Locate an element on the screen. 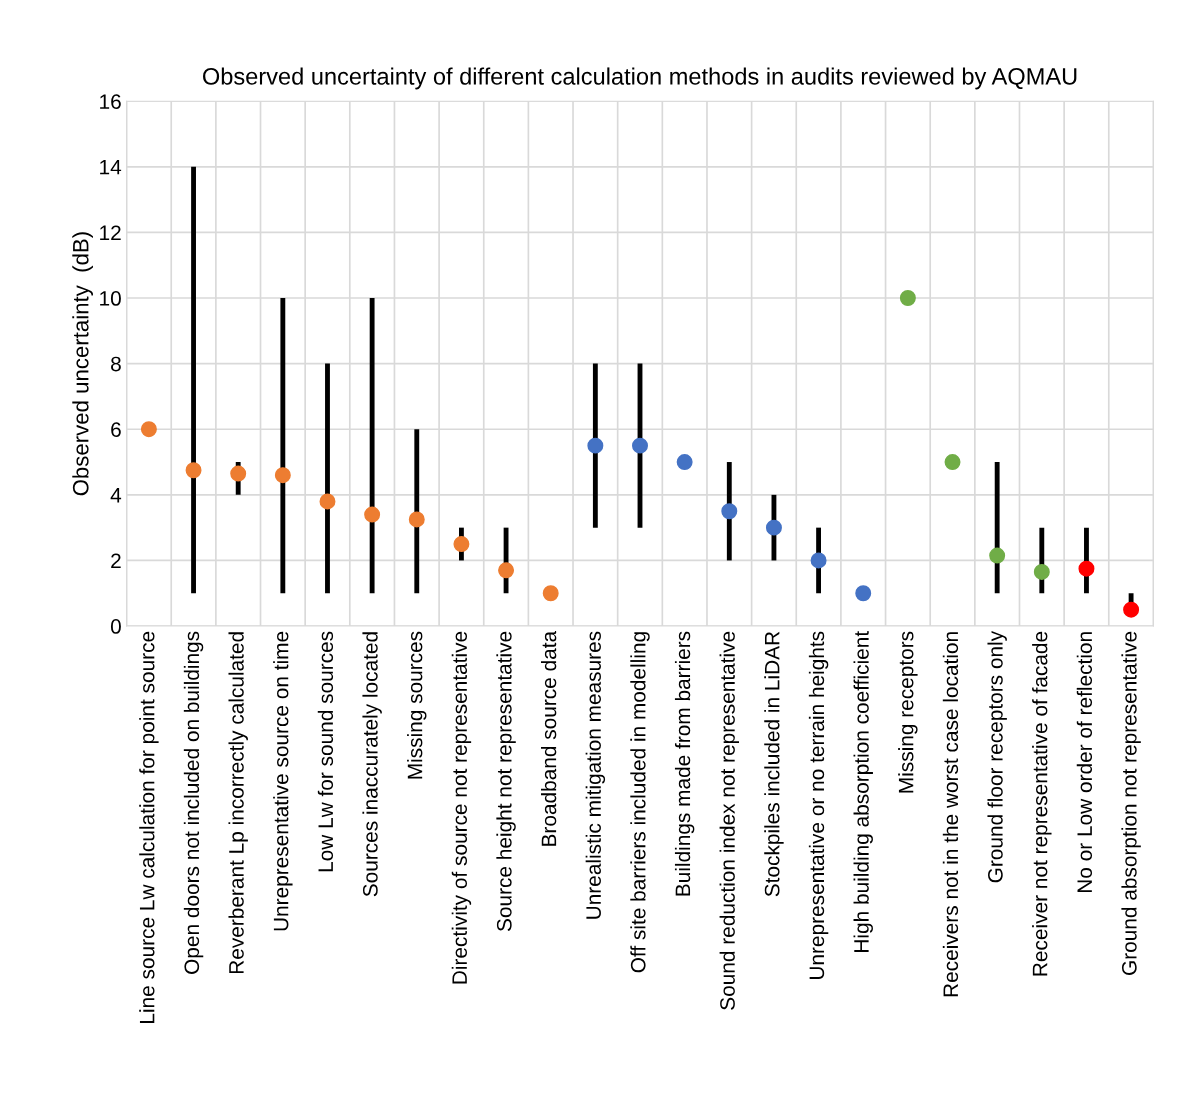 The image size is (1183, 1112). x-tick-label: Receivers not in the worst case location is located at coordinates (950, 814).